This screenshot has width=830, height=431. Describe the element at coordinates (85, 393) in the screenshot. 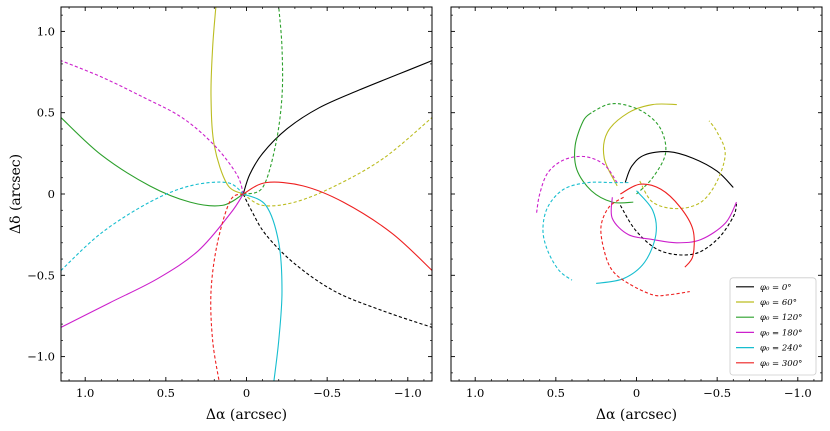

I see `left-x-tick-label: 1.0` at that location.